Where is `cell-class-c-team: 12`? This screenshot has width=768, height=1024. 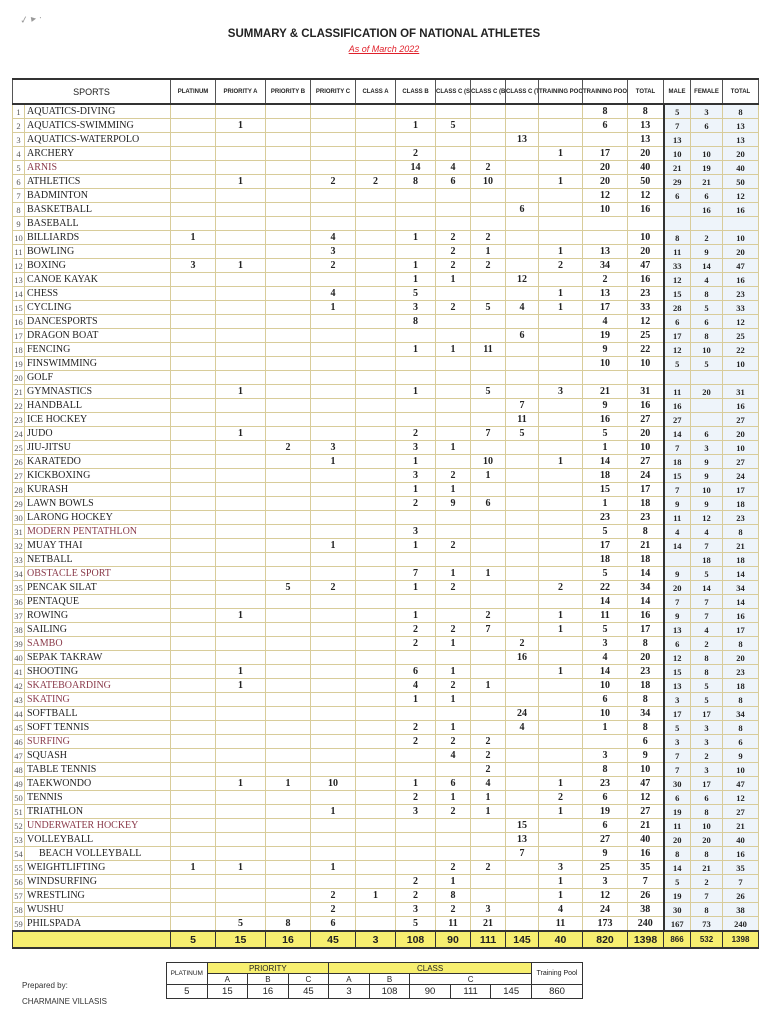 cell-class-c-team: 12 is located at coordinates (522, 279).